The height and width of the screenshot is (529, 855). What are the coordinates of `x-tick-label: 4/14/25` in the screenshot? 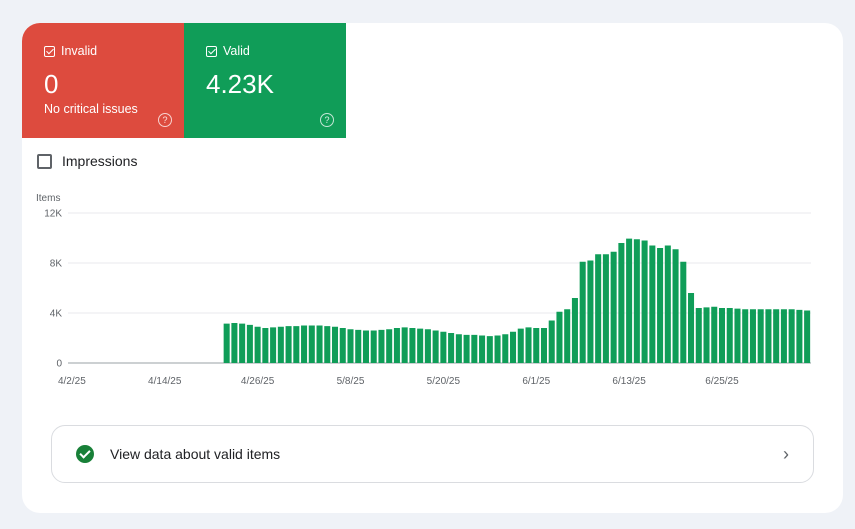 It's located at (165, 381).